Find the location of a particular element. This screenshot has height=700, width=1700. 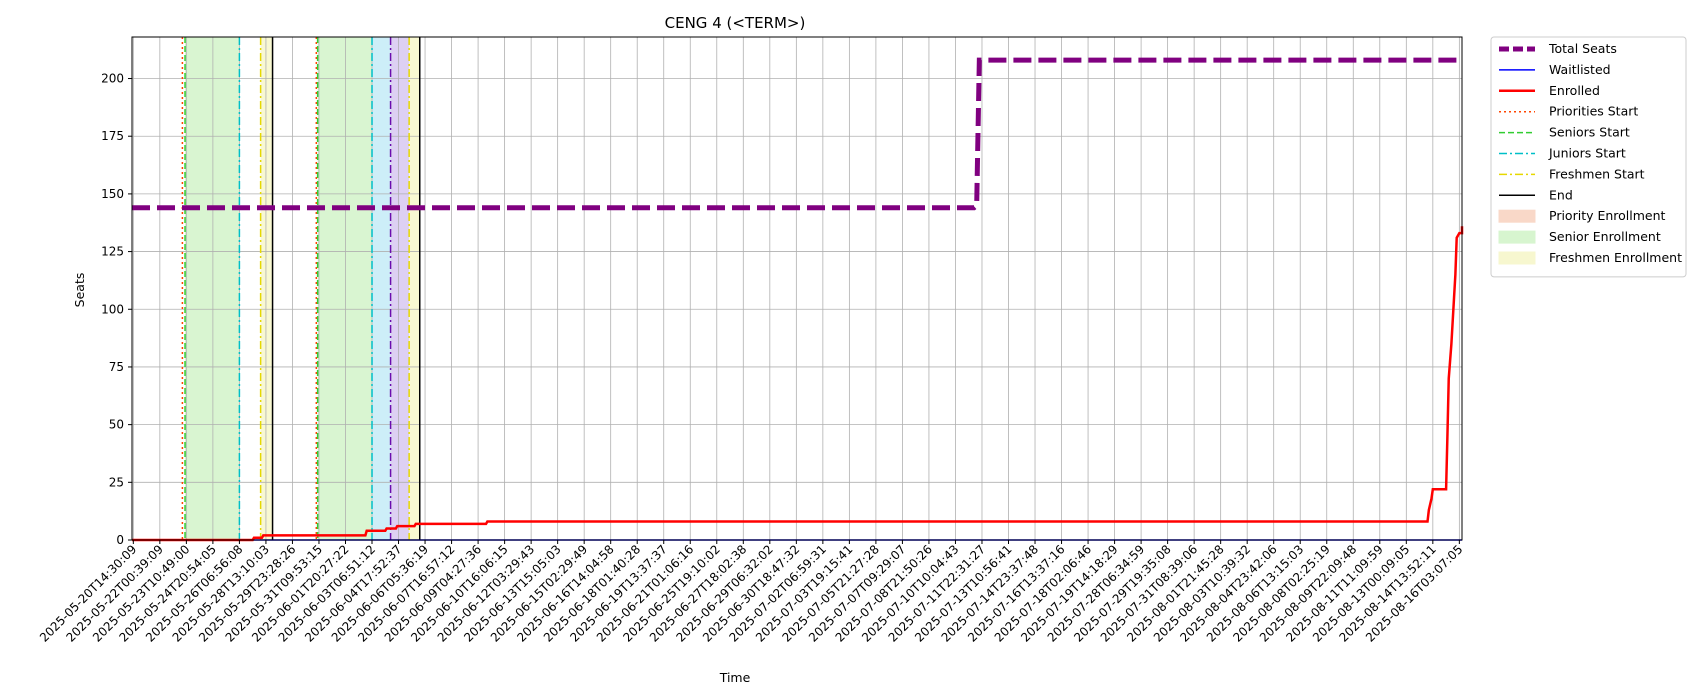

legend-entry-label: Freshmen Start is located at coordinates (1597, 173).